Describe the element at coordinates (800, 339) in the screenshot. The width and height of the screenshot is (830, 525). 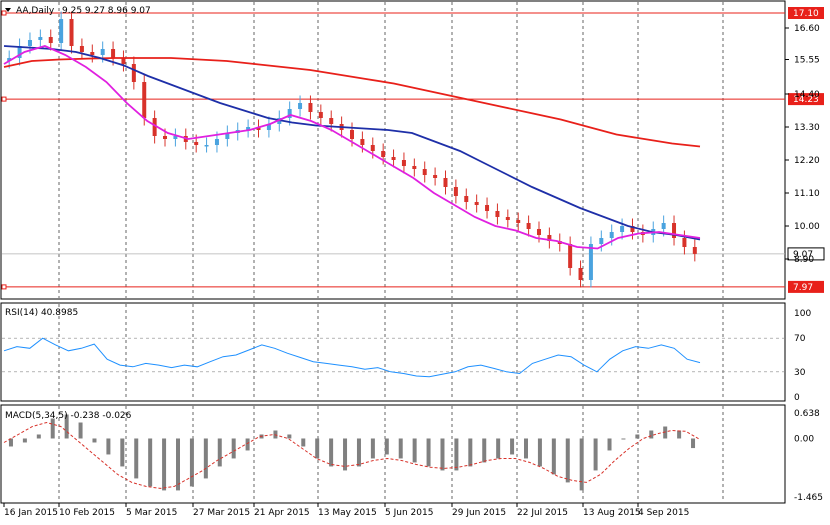
I see `rsi-scale-label: 70` at that location.